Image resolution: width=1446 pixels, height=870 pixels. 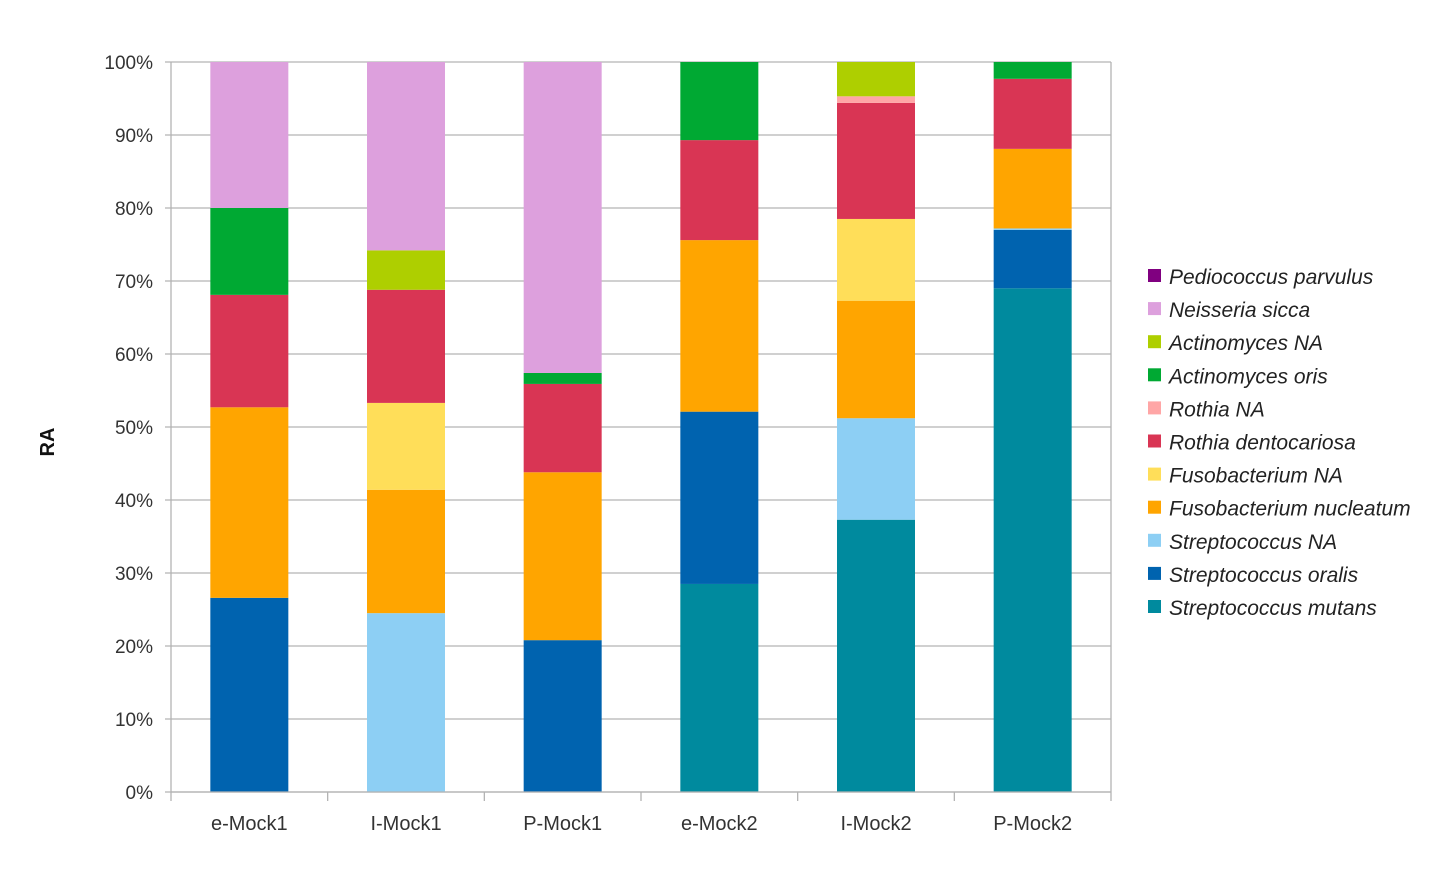 I want to click on legend-label: Rothia NA, so click(x=1217, y=409).